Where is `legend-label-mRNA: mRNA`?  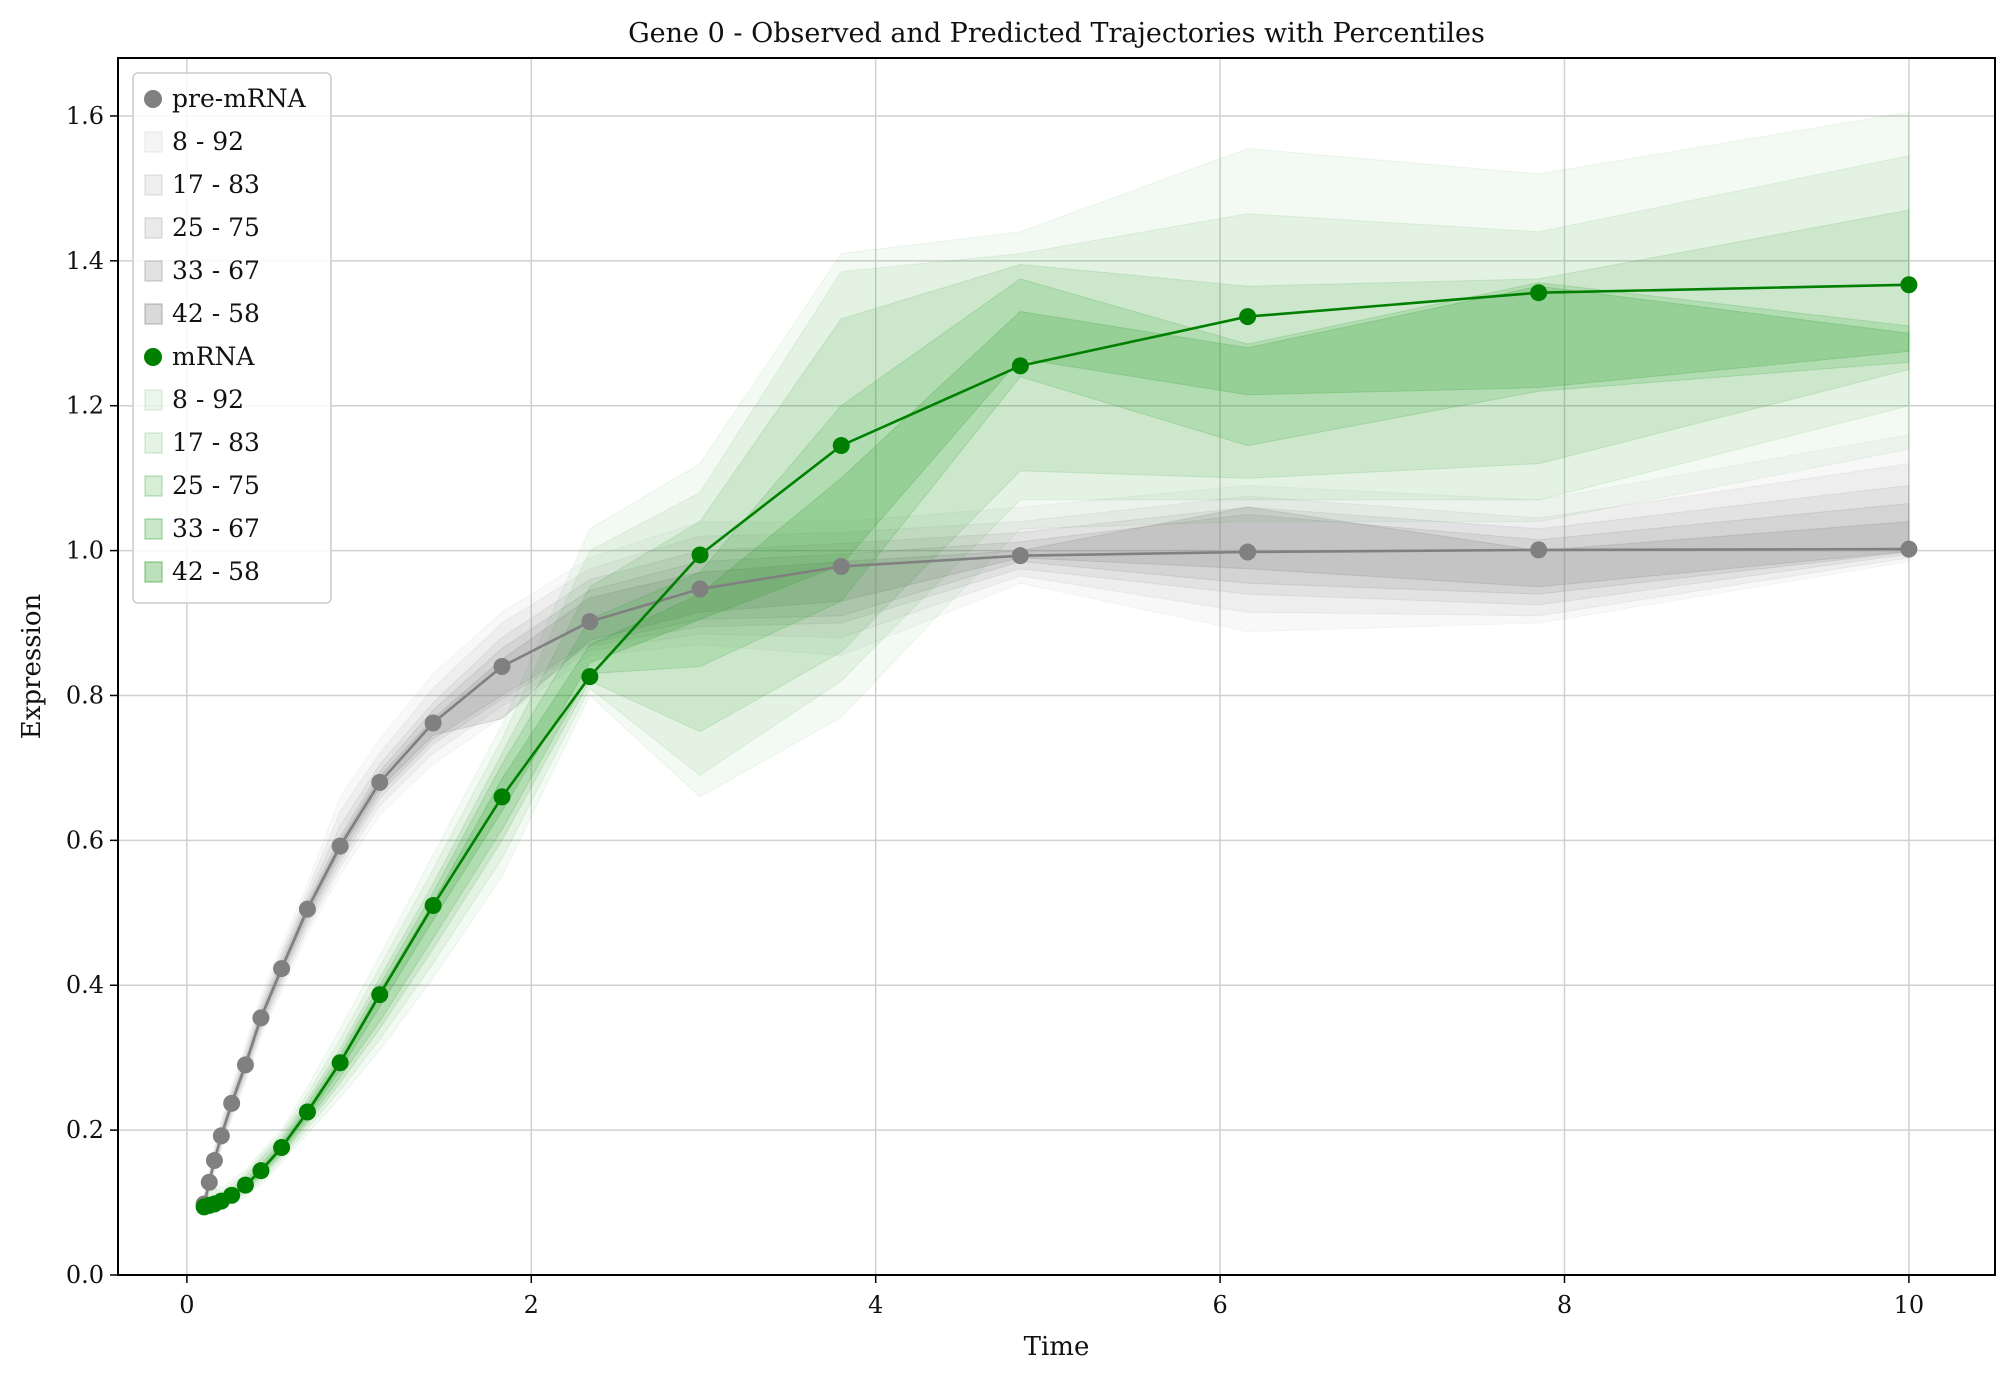
legend-label-mRNA: mRNA is located at coordinates (213, 356).